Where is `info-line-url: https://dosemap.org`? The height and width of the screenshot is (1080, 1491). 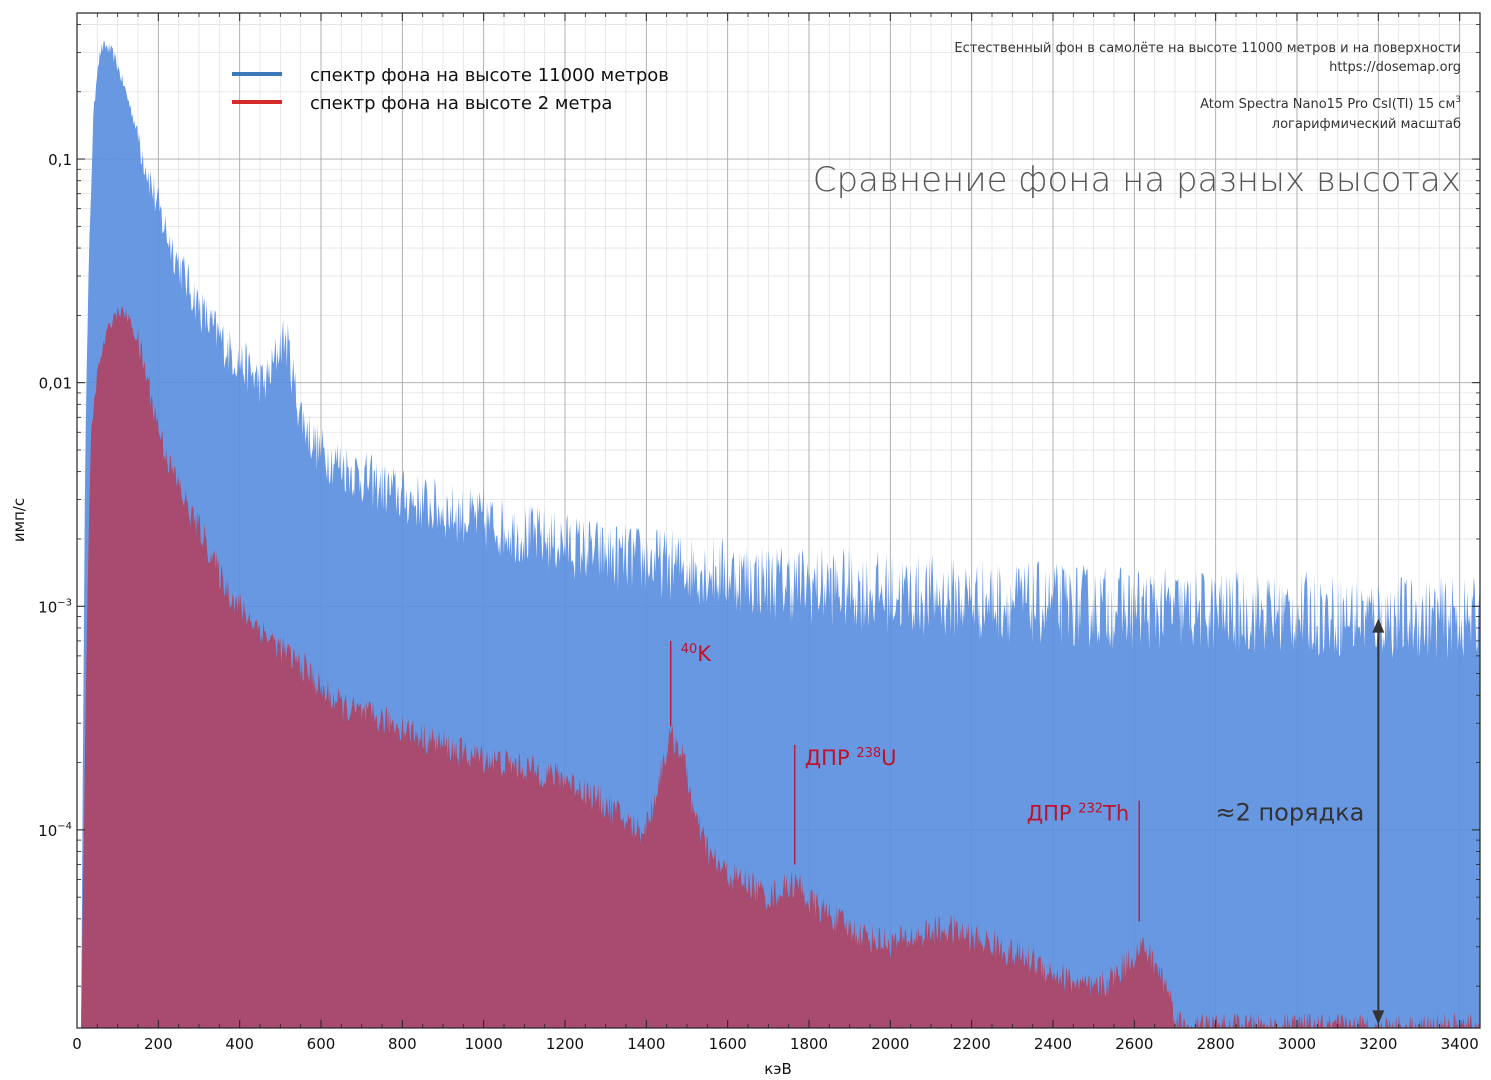 info-line-url: https://dosemap.org is located at coordinates (1395, 67).